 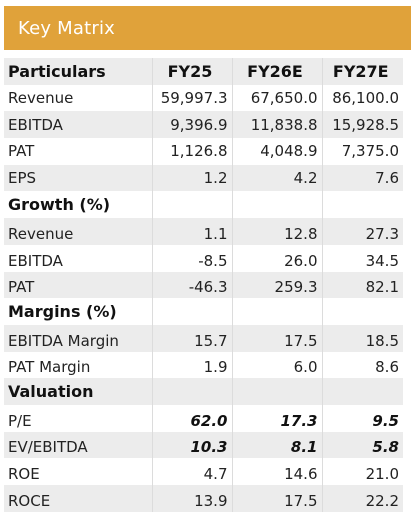 I want to click on fy27e-value: 5.8, so click(x=362, y=445).